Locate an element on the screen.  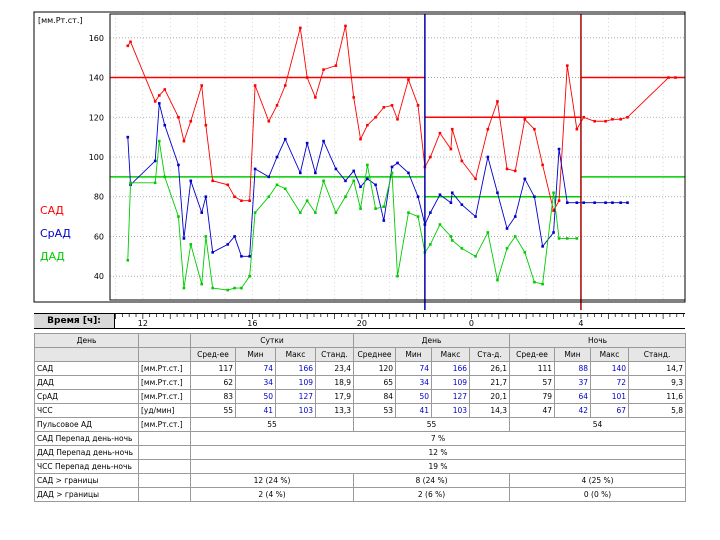
value-cell: 13,3 is located at coordinates (334, 410).